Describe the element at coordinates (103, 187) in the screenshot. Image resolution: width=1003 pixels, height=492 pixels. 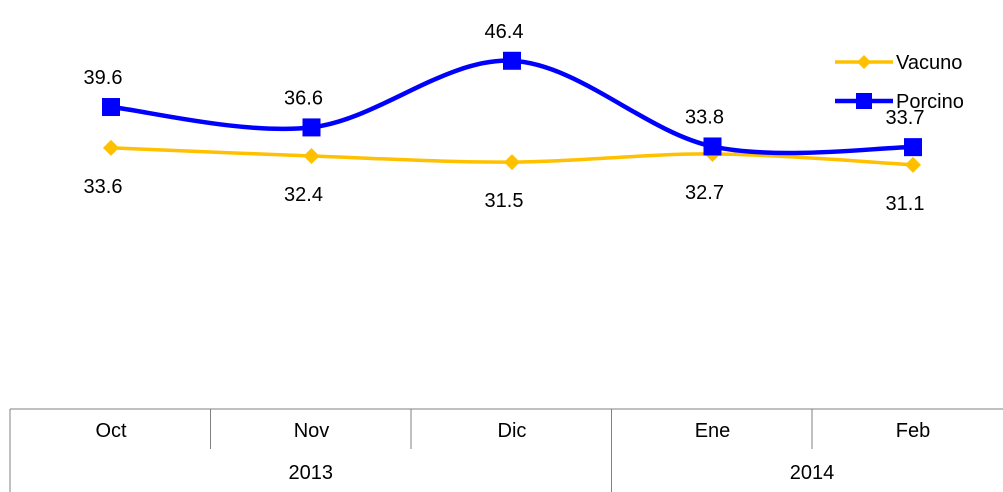
I see `data-label-vacuno-0: 33.6` at that location.